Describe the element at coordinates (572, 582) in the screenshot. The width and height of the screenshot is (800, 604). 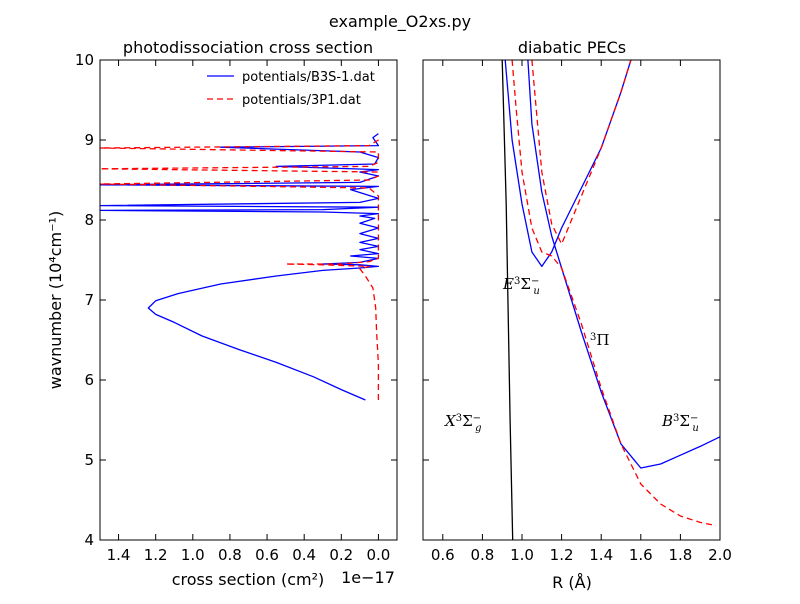
I see `right-x-axis-label: R (Å)` at that location.